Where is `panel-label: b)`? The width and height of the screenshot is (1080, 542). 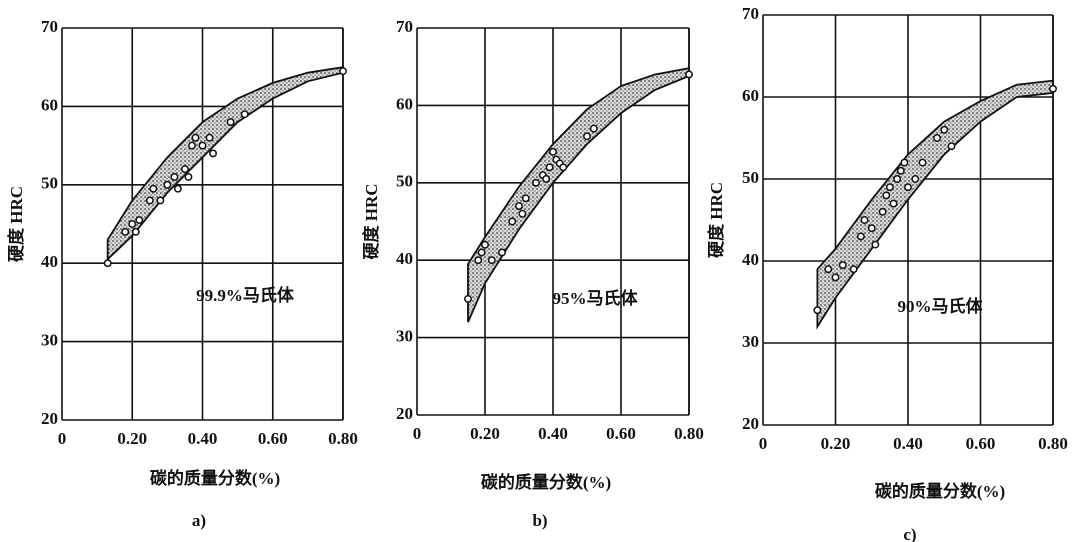
panel-label: b) is located at coordinates (539, 520).